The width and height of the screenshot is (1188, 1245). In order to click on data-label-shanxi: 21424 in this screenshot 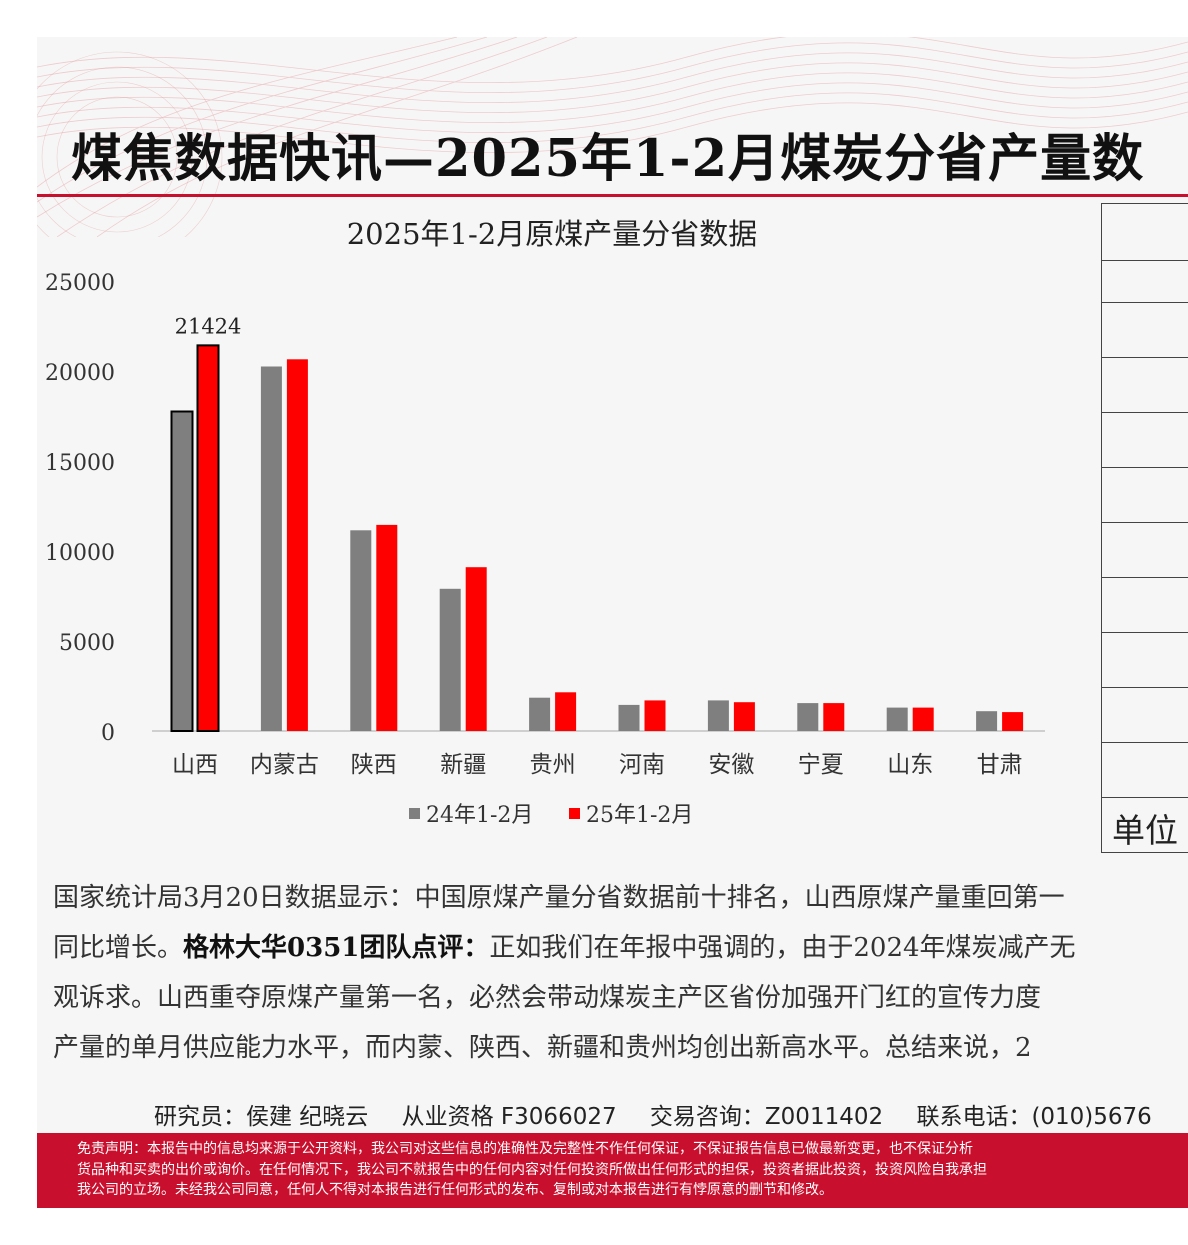, I will do `click(208, 326)`.